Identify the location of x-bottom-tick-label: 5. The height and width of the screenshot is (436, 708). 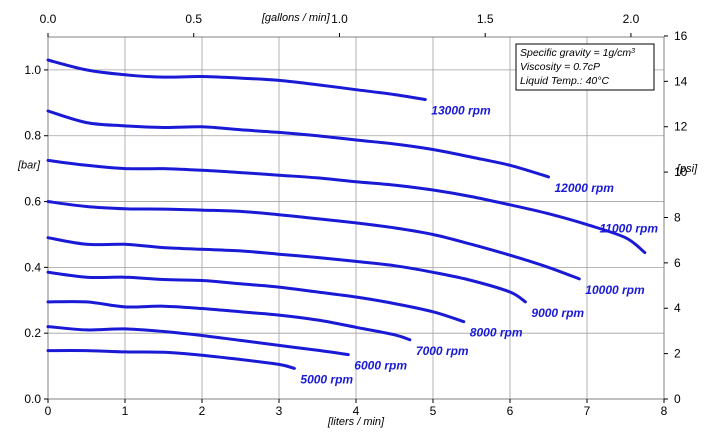
(433, 411).